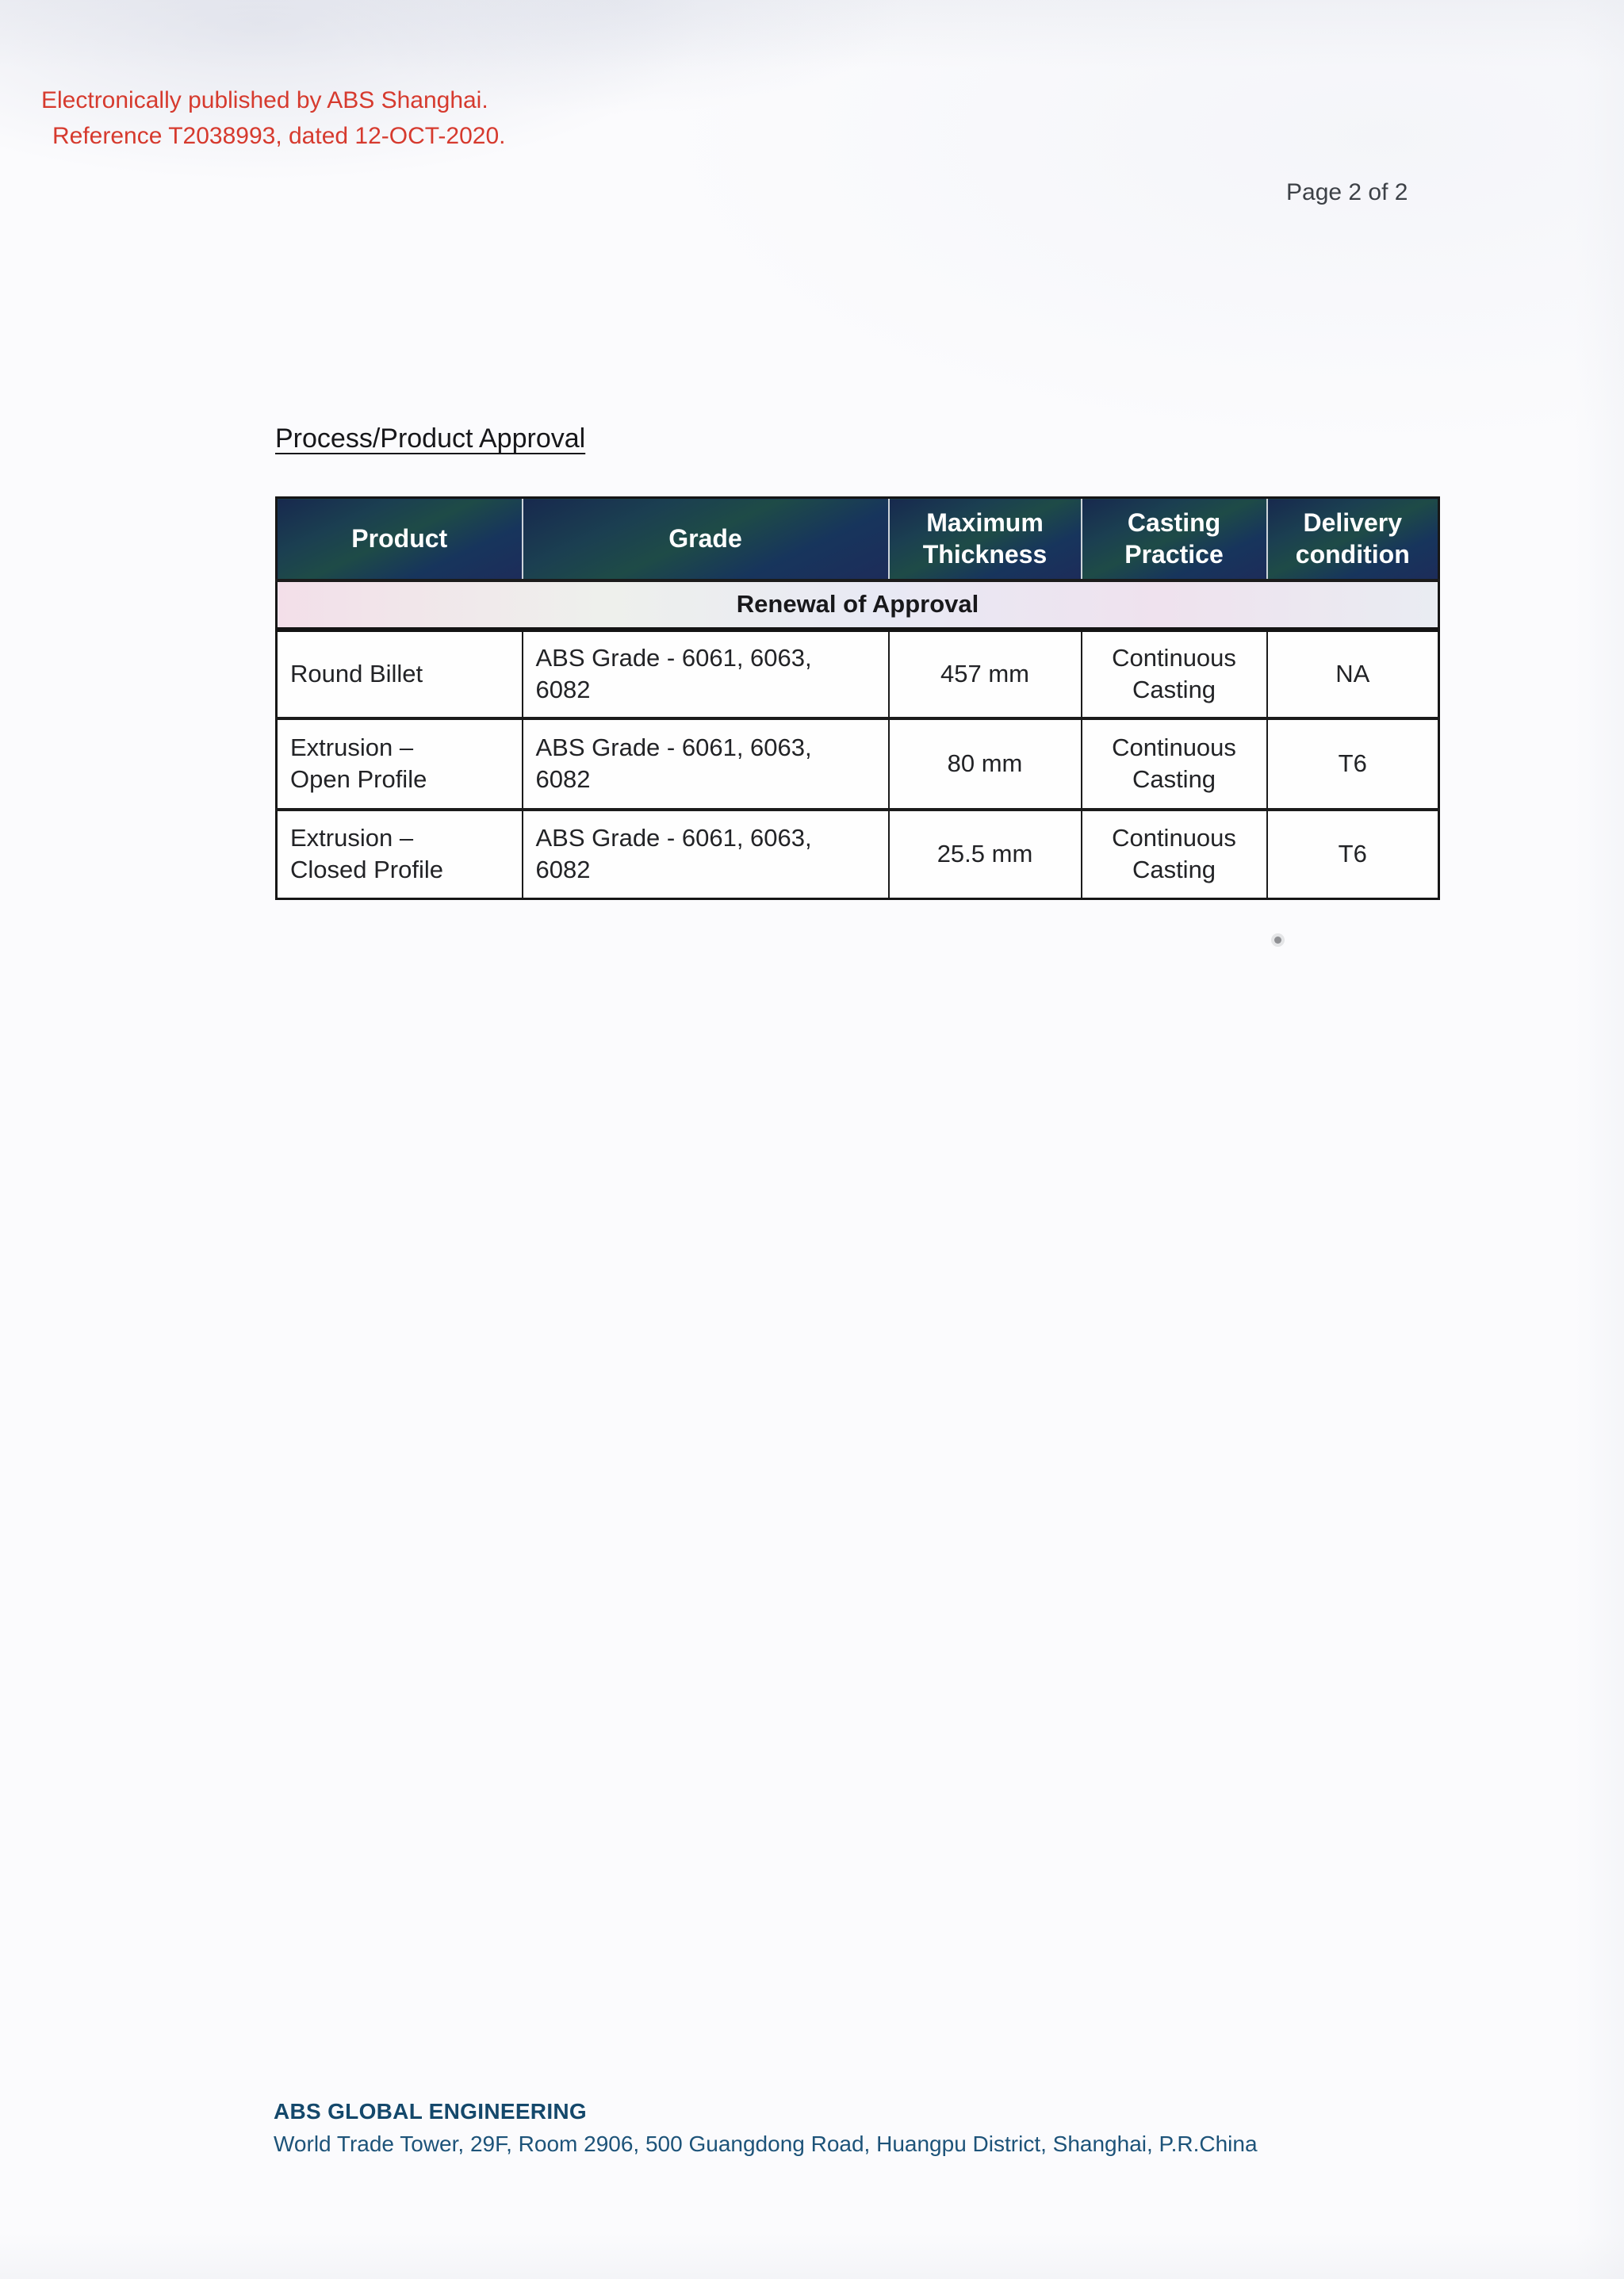  Describe the element at coordinates (985, 673) in the screenshot. I see `cell-max-thickness: 457 mm` at that location.